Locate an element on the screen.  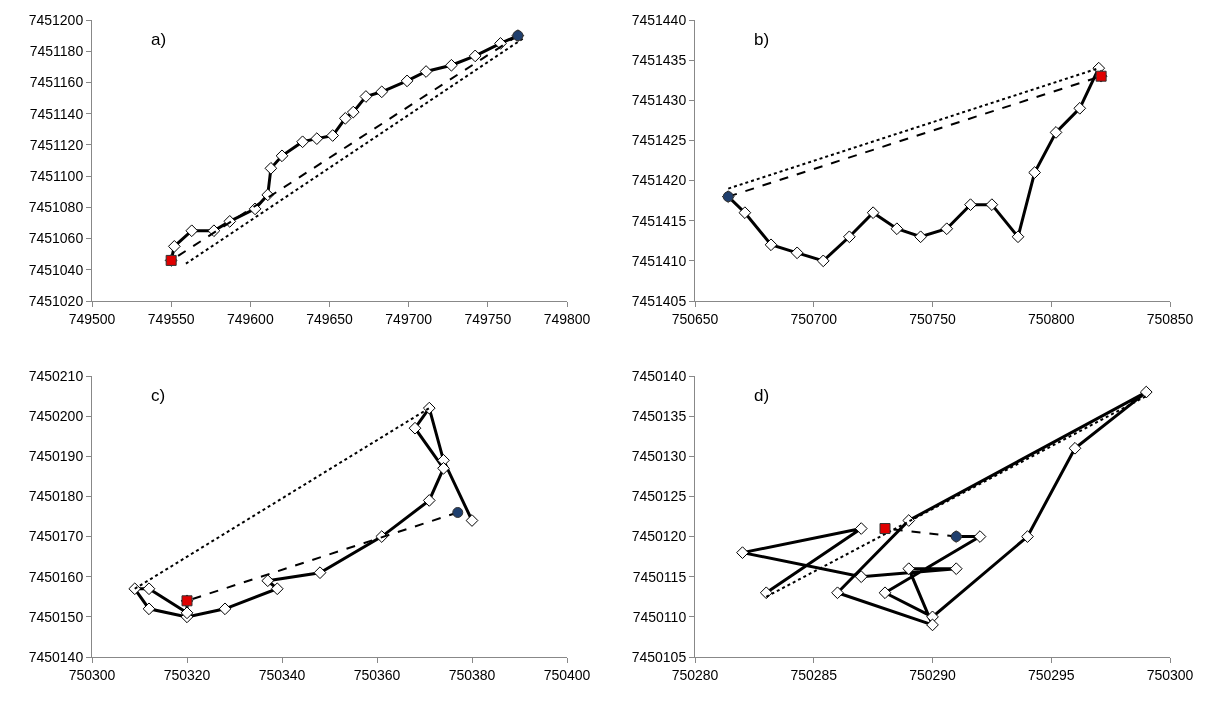
x-tick-label: 750340 is located at coordinates (282, 674).